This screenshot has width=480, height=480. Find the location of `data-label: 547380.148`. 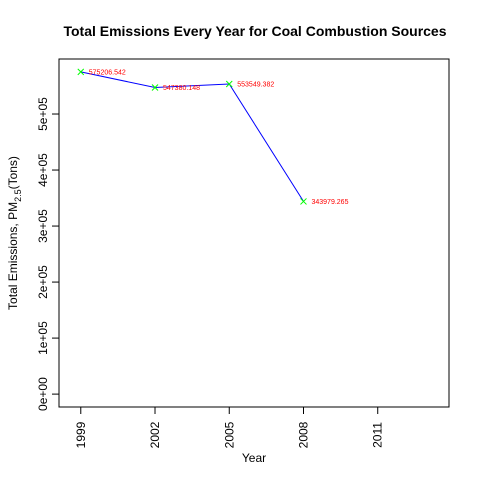

data-label: 547380.148 is located at coordinates (181, 88).